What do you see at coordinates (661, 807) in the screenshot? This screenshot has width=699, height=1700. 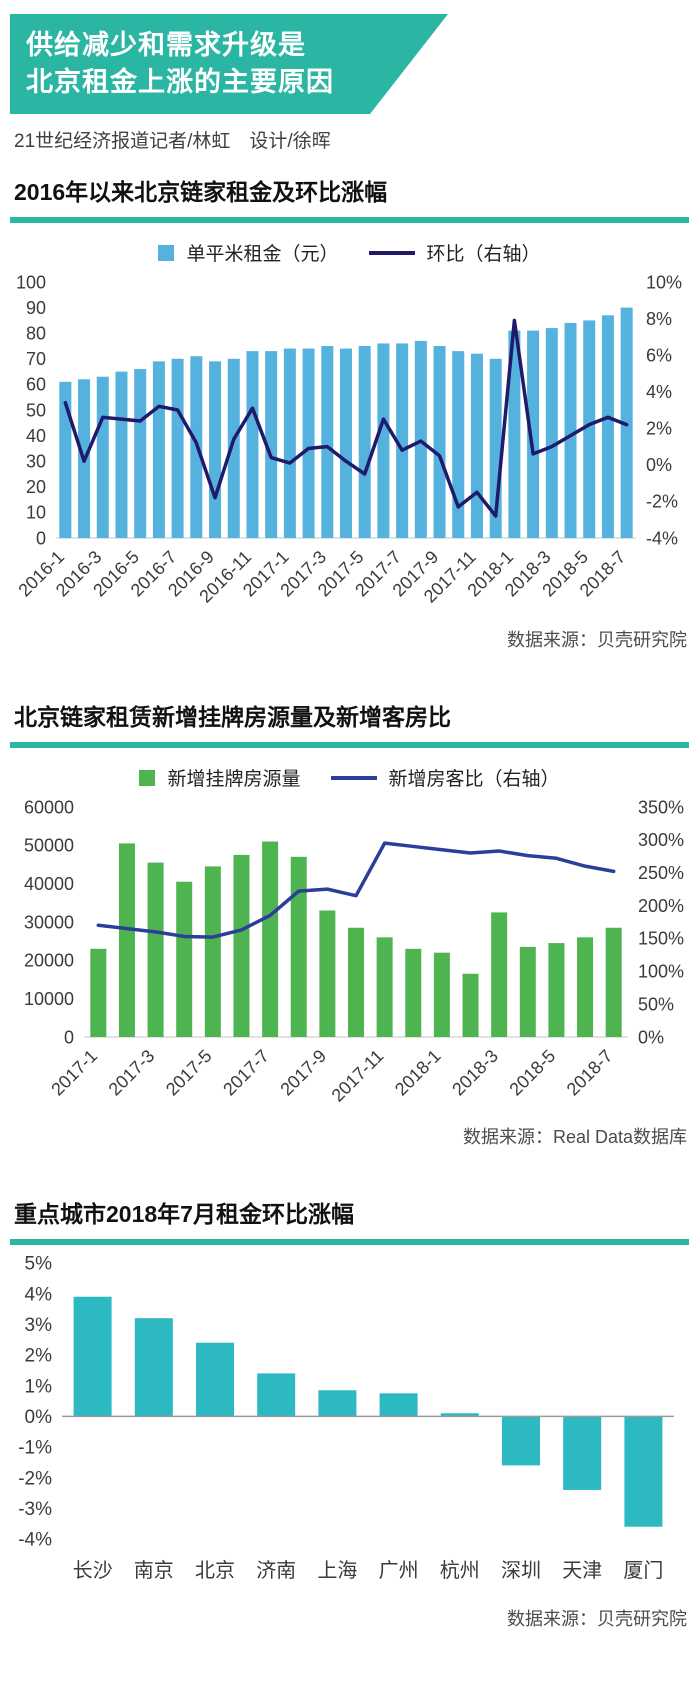 I see `right-axis-tick-label: 350%` at bounding box center [661, 807].